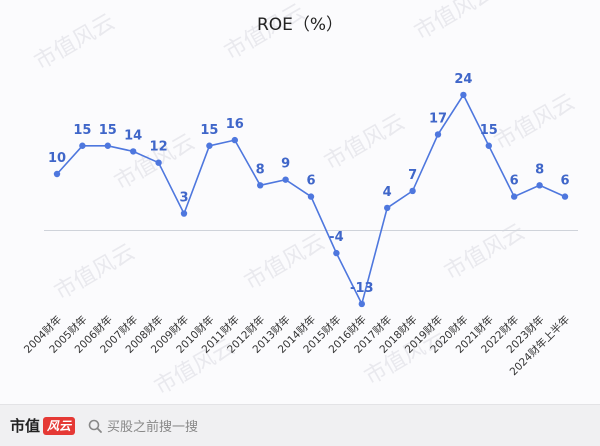 This screenshot has height=446, width=600. I want to click on data-label: -4, so click(336, 237).